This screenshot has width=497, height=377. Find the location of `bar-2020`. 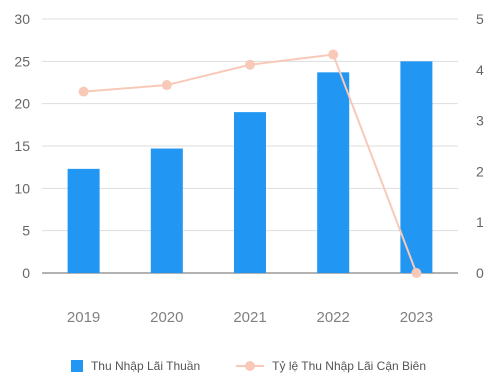

bar-2020 is located at coordinates (166, 210).